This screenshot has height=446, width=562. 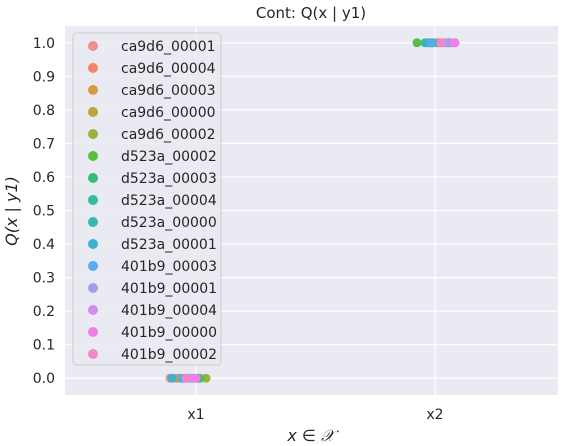 I want to click on legend-label: d523a_00001, so click(x=169, y=245).